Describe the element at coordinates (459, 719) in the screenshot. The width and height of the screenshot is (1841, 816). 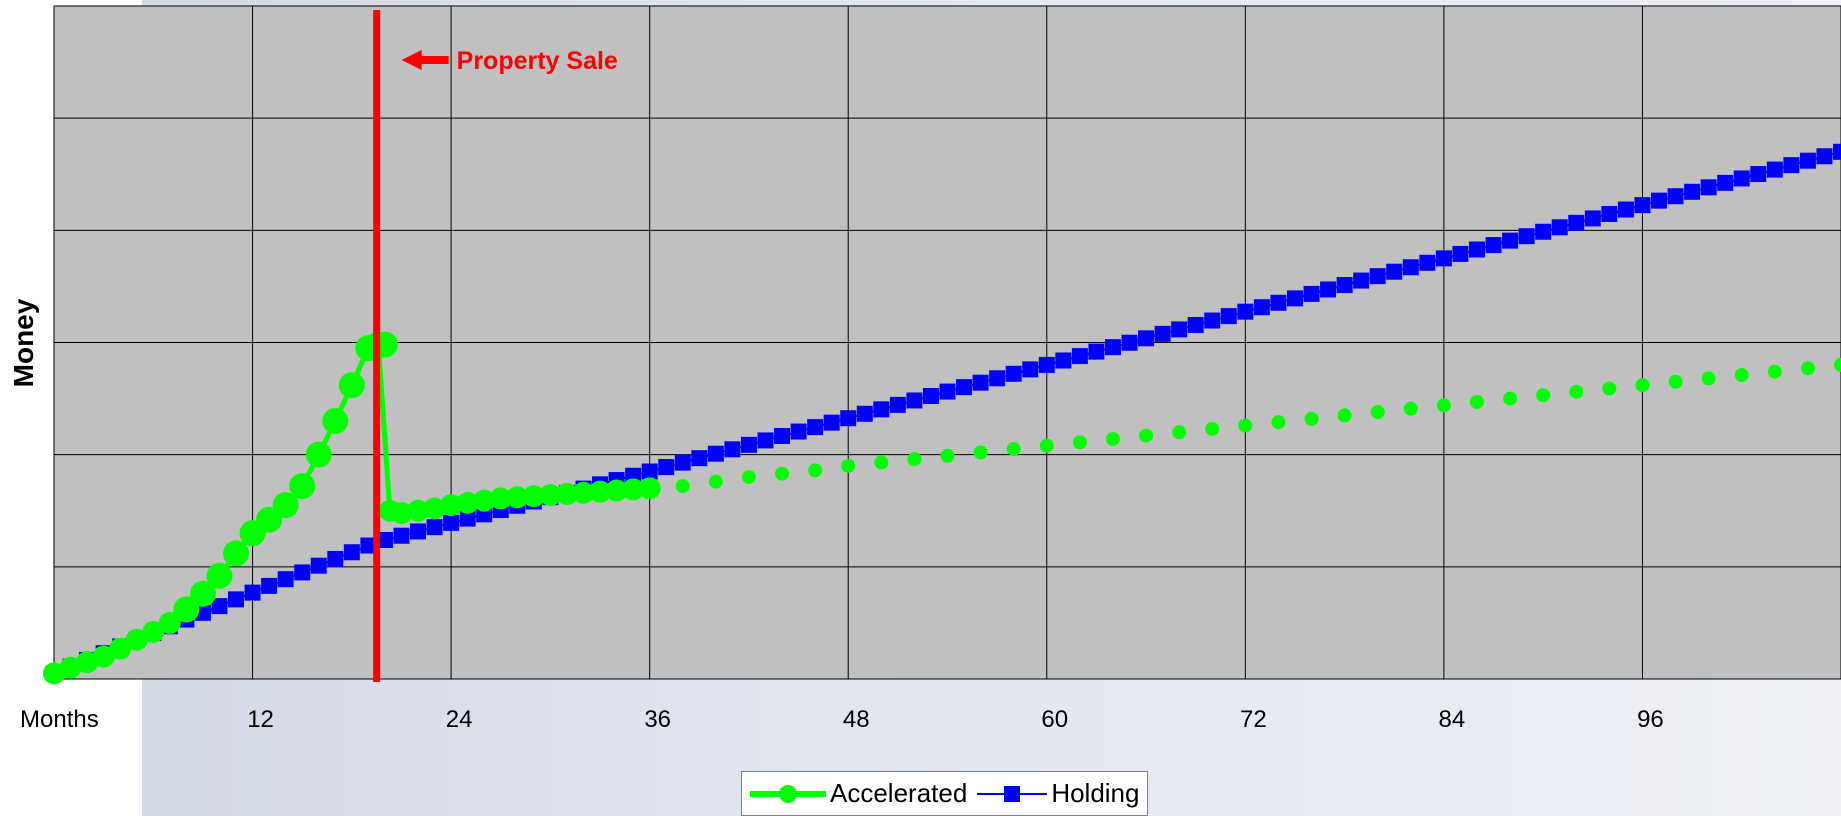
I see `x-tick-label: 24` at that location.